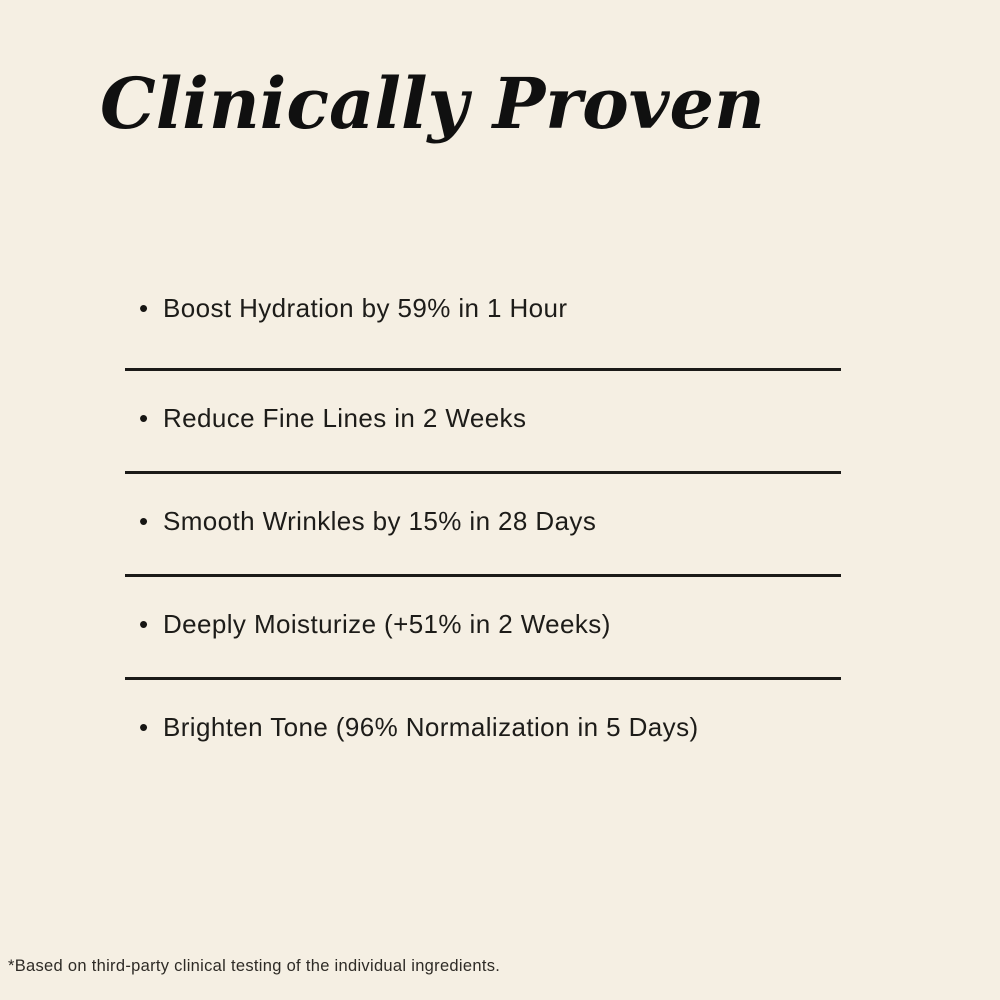 This screenshot has height=1000, width=1000. I want to click on list-item: • Deeply Moisturize (+51% in 2 Weeks), so click(483, 627).